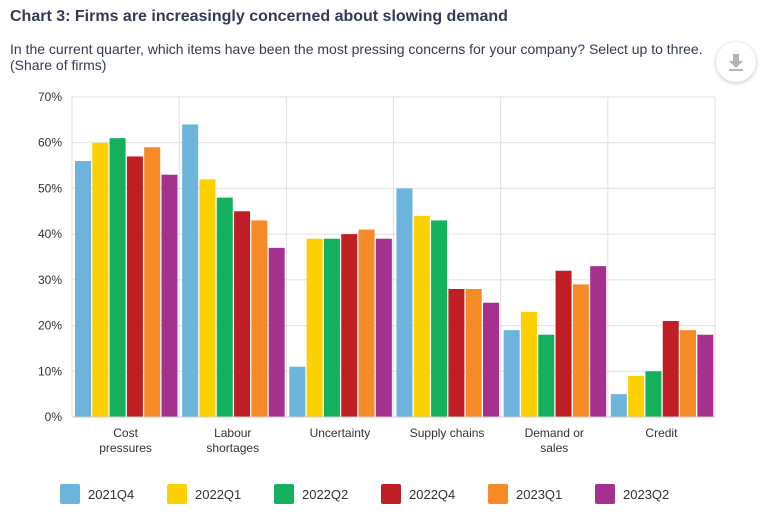 This screenshot has width=766, height=515. I want to click on bar-2023Q2-cat2, so click(383, 327).